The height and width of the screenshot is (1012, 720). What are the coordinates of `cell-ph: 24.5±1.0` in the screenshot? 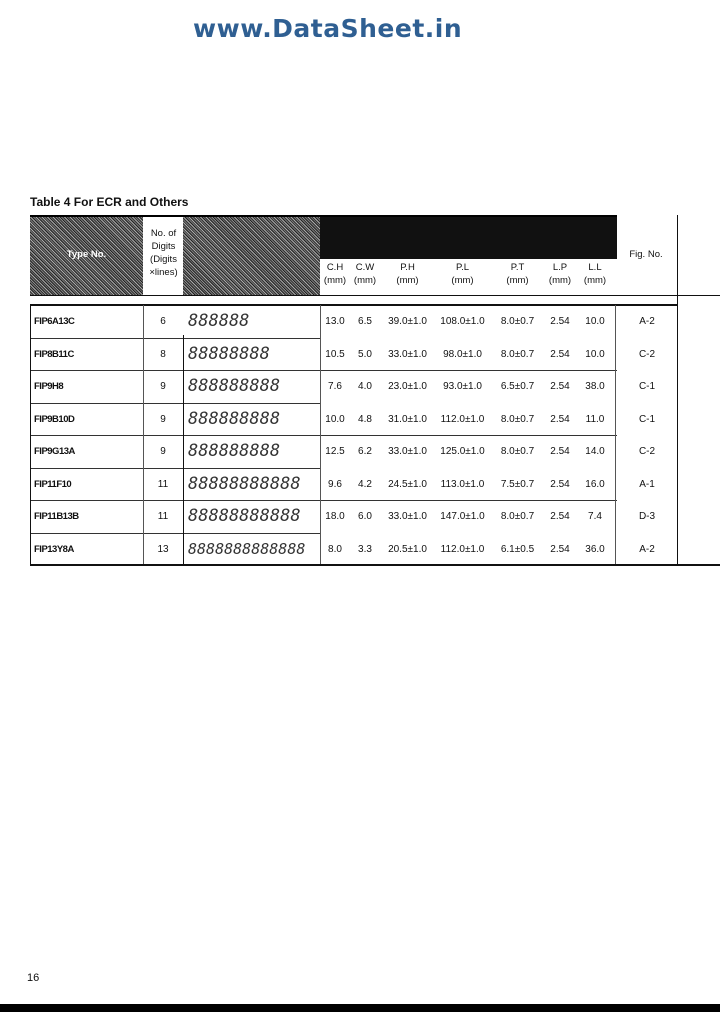 It's located at (407, 484).